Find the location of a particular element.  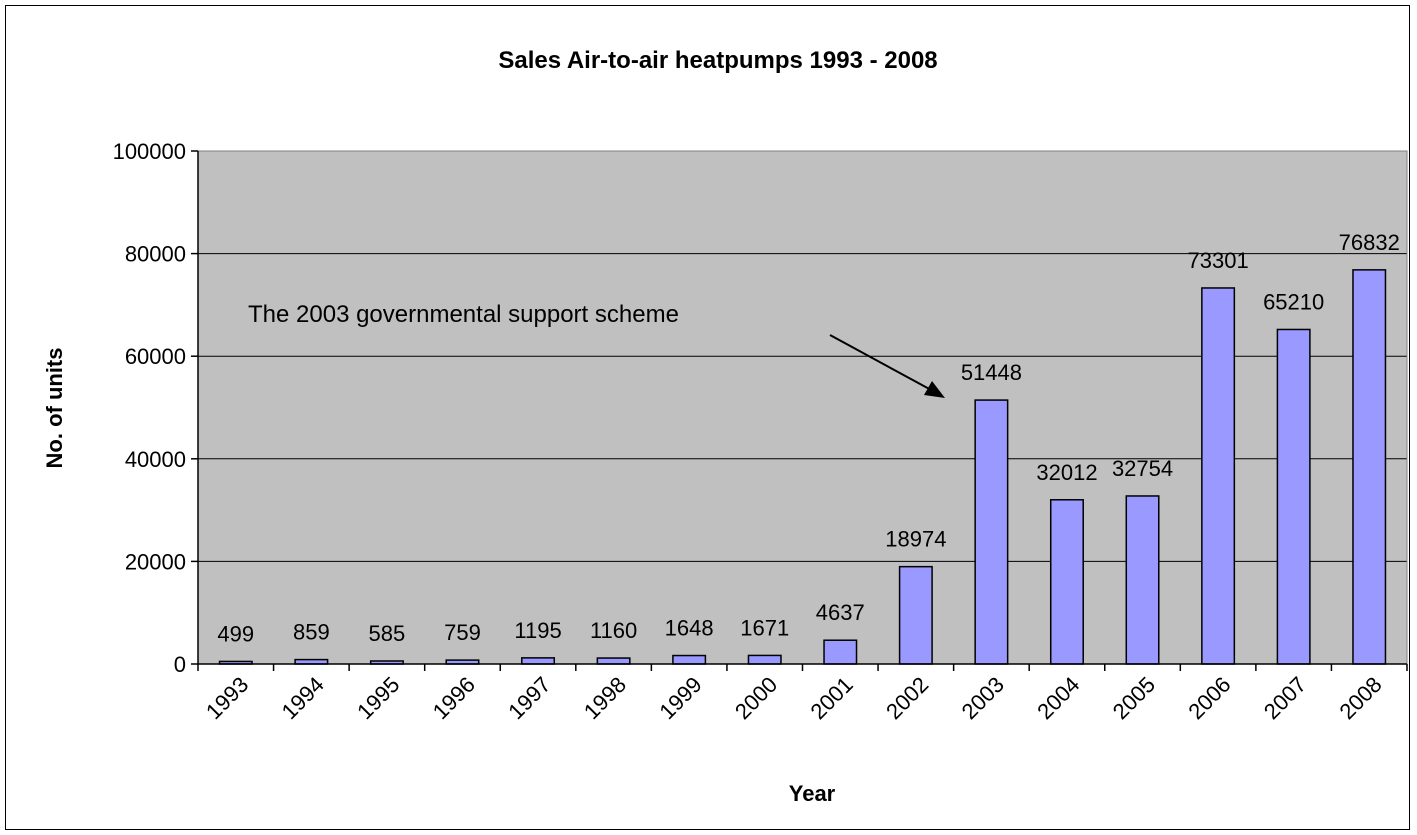

data-label-2007: 65210 is located at coordinates (1293, 301).